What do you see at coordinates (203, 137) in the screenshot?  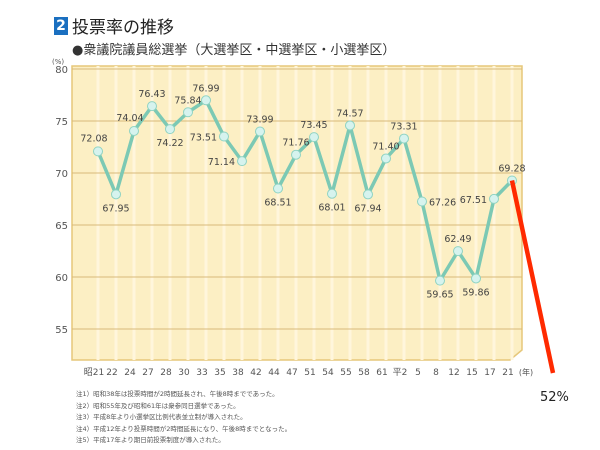 I see `data-label: 73.51` at bounding box center [203, 137].